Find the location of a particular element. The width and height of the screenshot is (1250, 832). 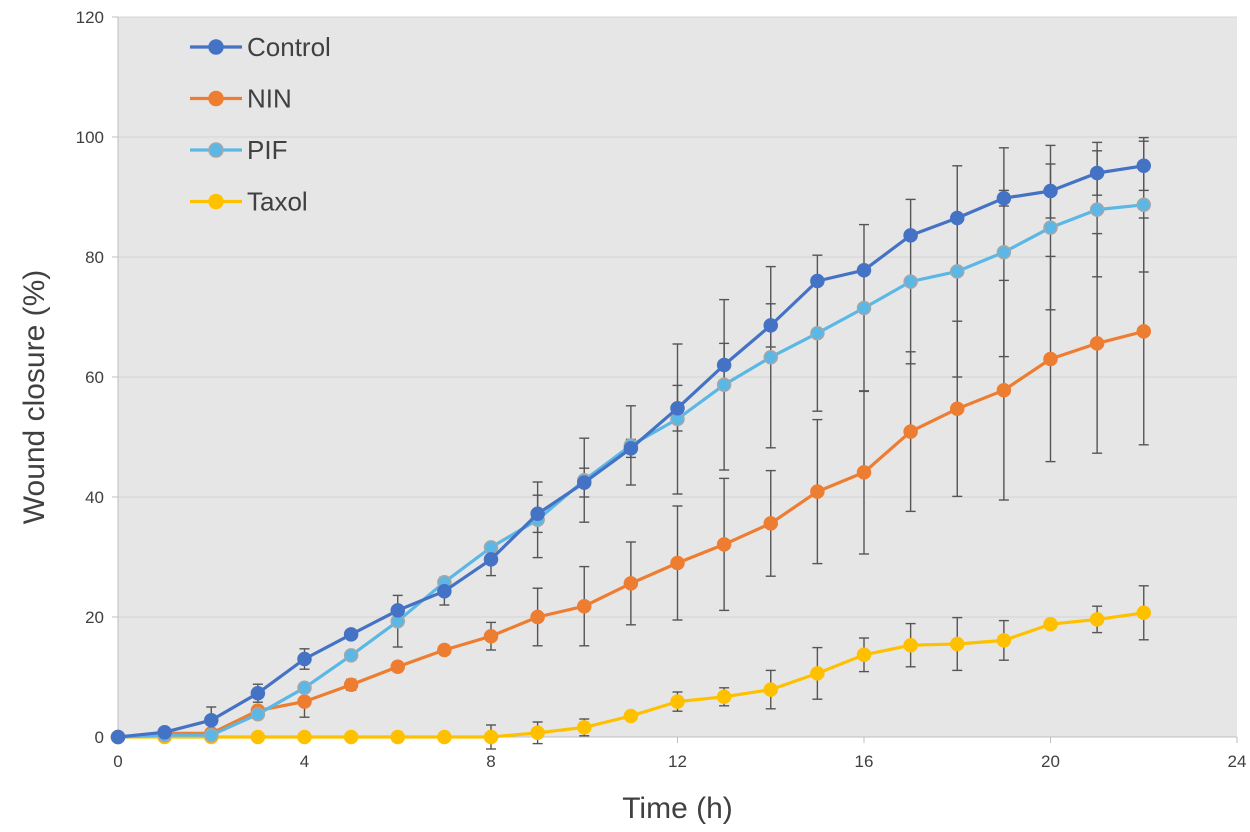

x-tick-label: 4 is located at coordinates (304, 761).